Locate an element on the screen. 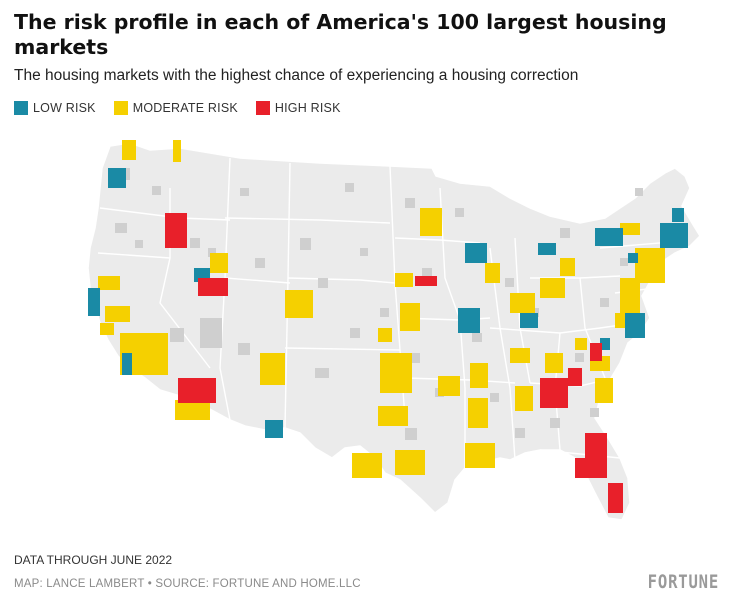  legend-swatch-moderate is located at coordinates (120, 108).